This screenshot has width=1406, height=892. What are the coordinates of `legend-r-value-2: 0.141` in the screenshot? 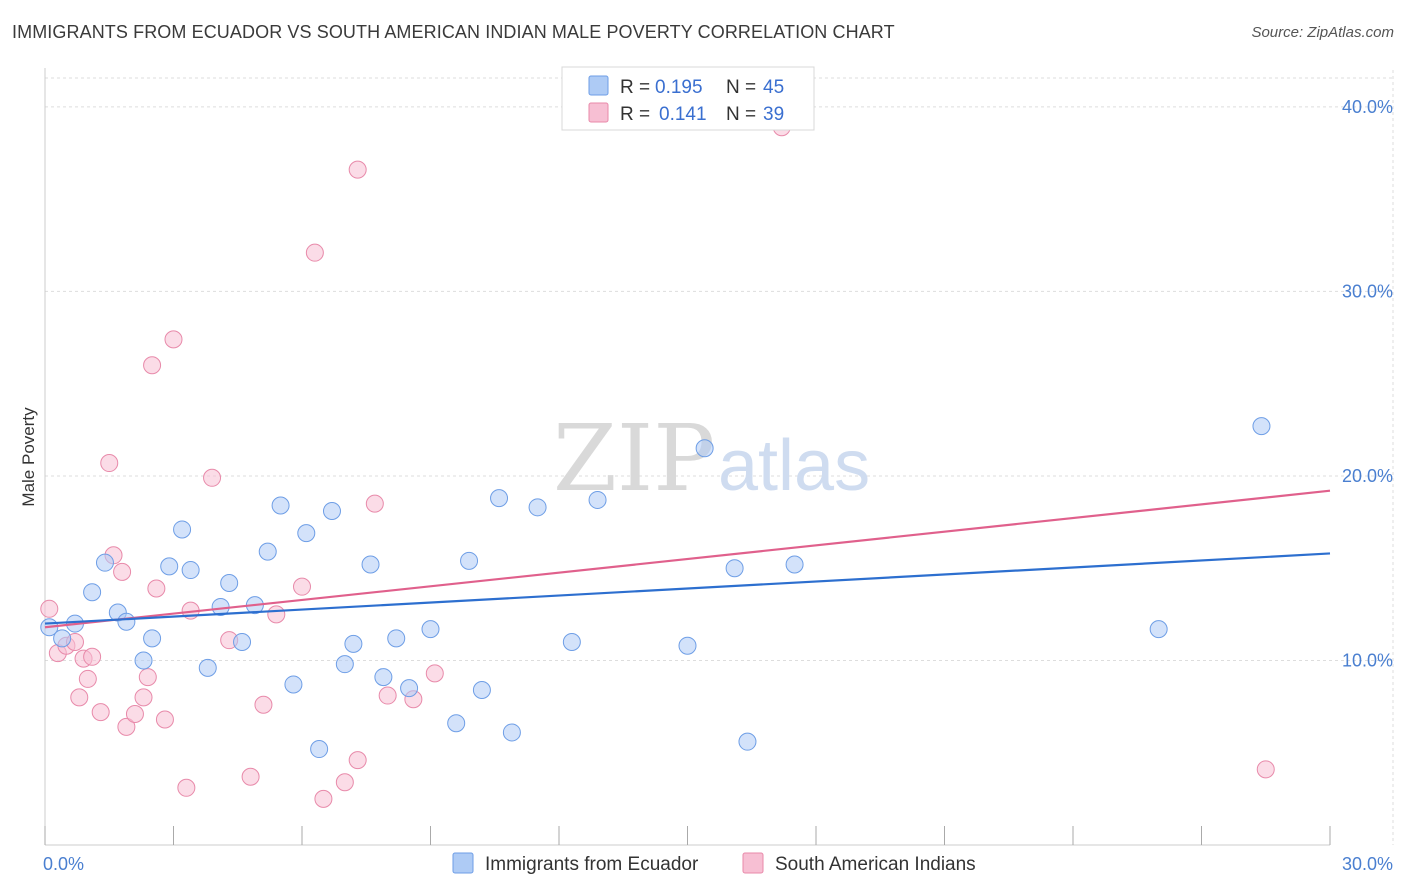 It's located at (683, 114).